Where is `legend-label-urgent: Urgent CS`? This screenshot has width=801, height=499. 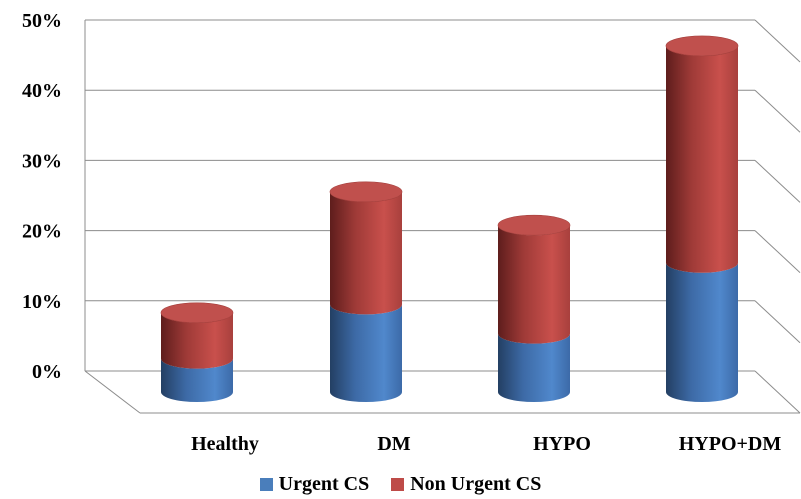
legend-label-urgent: Urgent CS is located at coordinates (324, 484).